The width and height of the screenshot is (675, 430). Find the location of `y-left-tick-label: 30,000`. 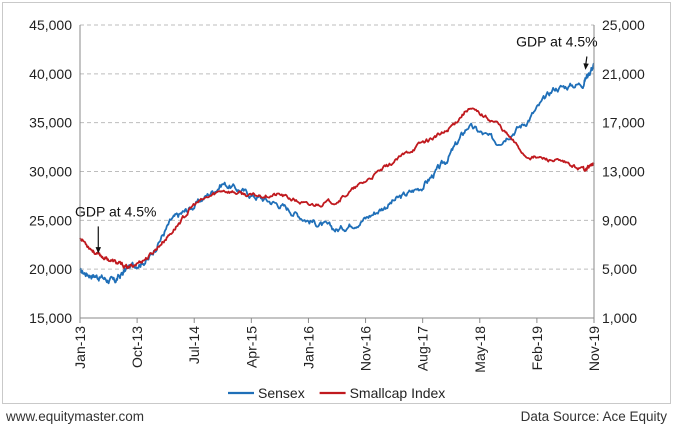

y-left-tick-label: 30,000 is located at coordinates (50, 172).